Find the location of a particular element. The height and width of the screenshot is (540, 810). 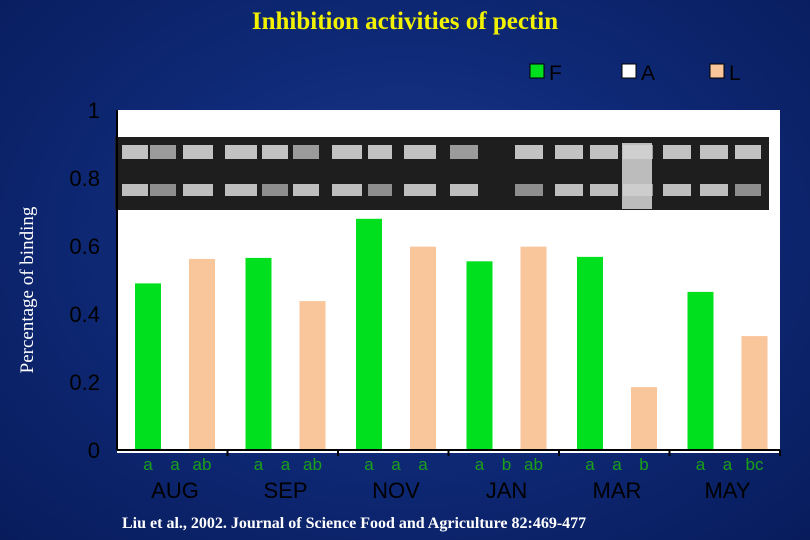

legend-swatch-A is located at coordinates (629, 71).